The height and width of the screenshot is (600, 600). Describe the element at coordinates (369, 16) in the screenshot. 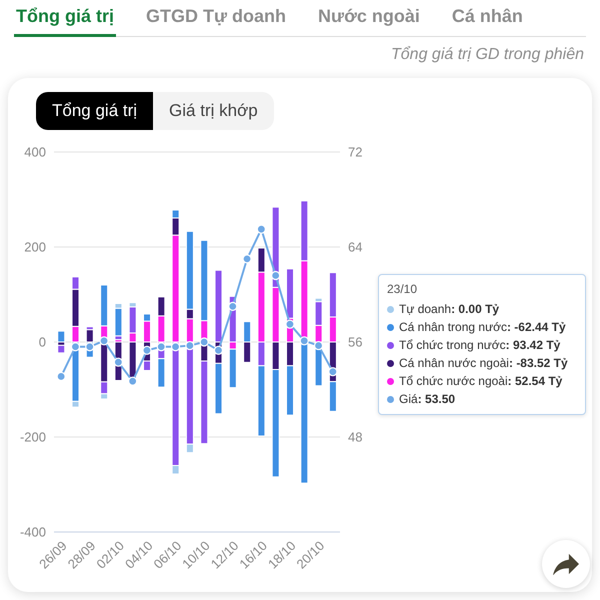

I see `text: Nước ngoài` at that location.